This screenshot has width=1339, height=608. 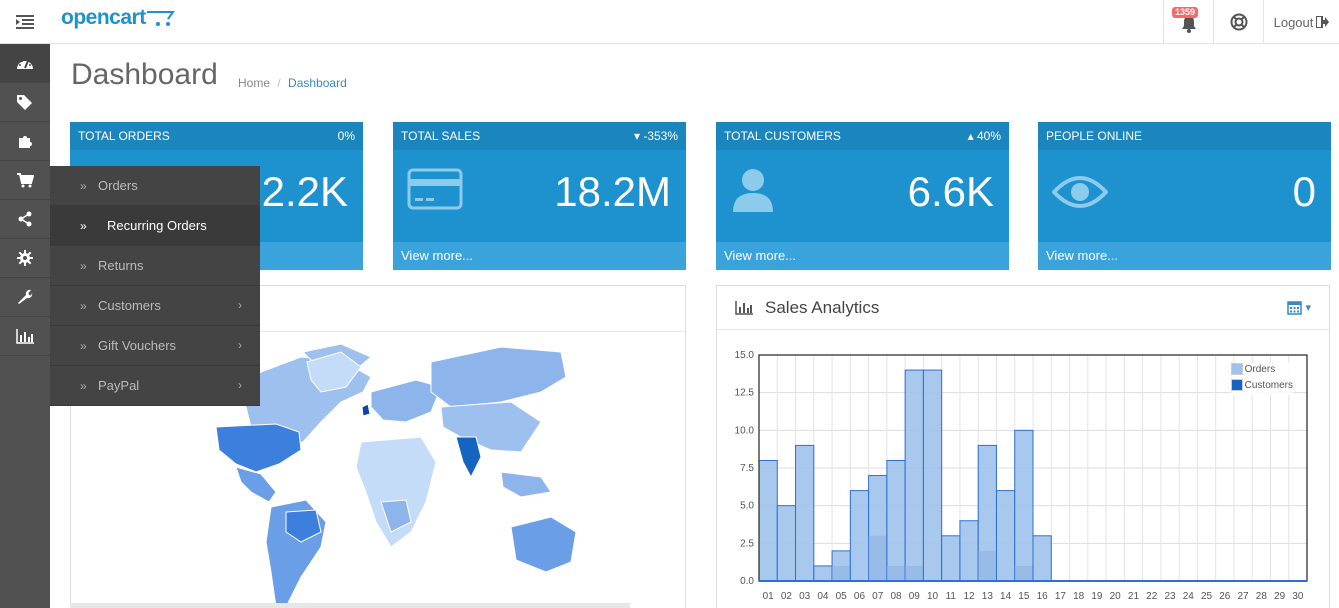 What do you see at coordinates (970, 136) in the screenshot?
I see `caret-up-icon: ▴` at bounding box center [970, 136].